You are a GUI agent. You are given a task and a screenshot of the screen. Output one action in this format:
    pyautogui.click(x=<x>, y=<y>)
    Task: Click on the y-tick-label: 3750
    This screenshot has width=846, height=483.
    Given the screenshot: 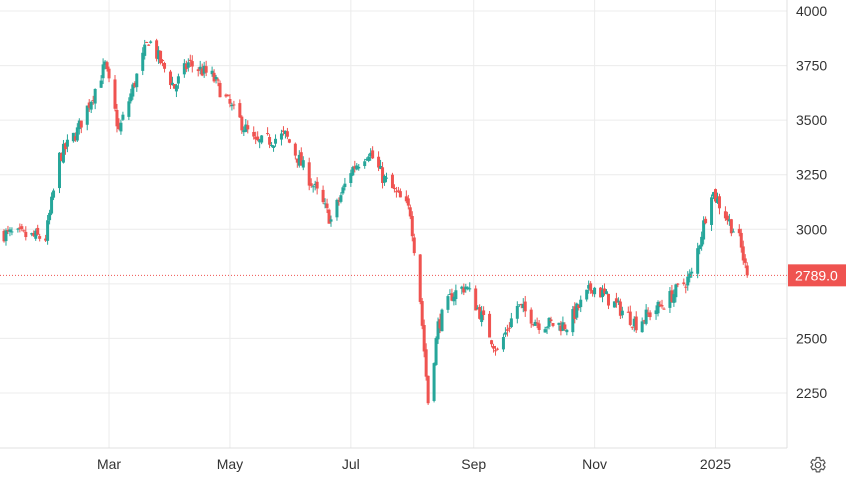 What is the action you would take?
    pyautogui.click(x=811, y=66)
    